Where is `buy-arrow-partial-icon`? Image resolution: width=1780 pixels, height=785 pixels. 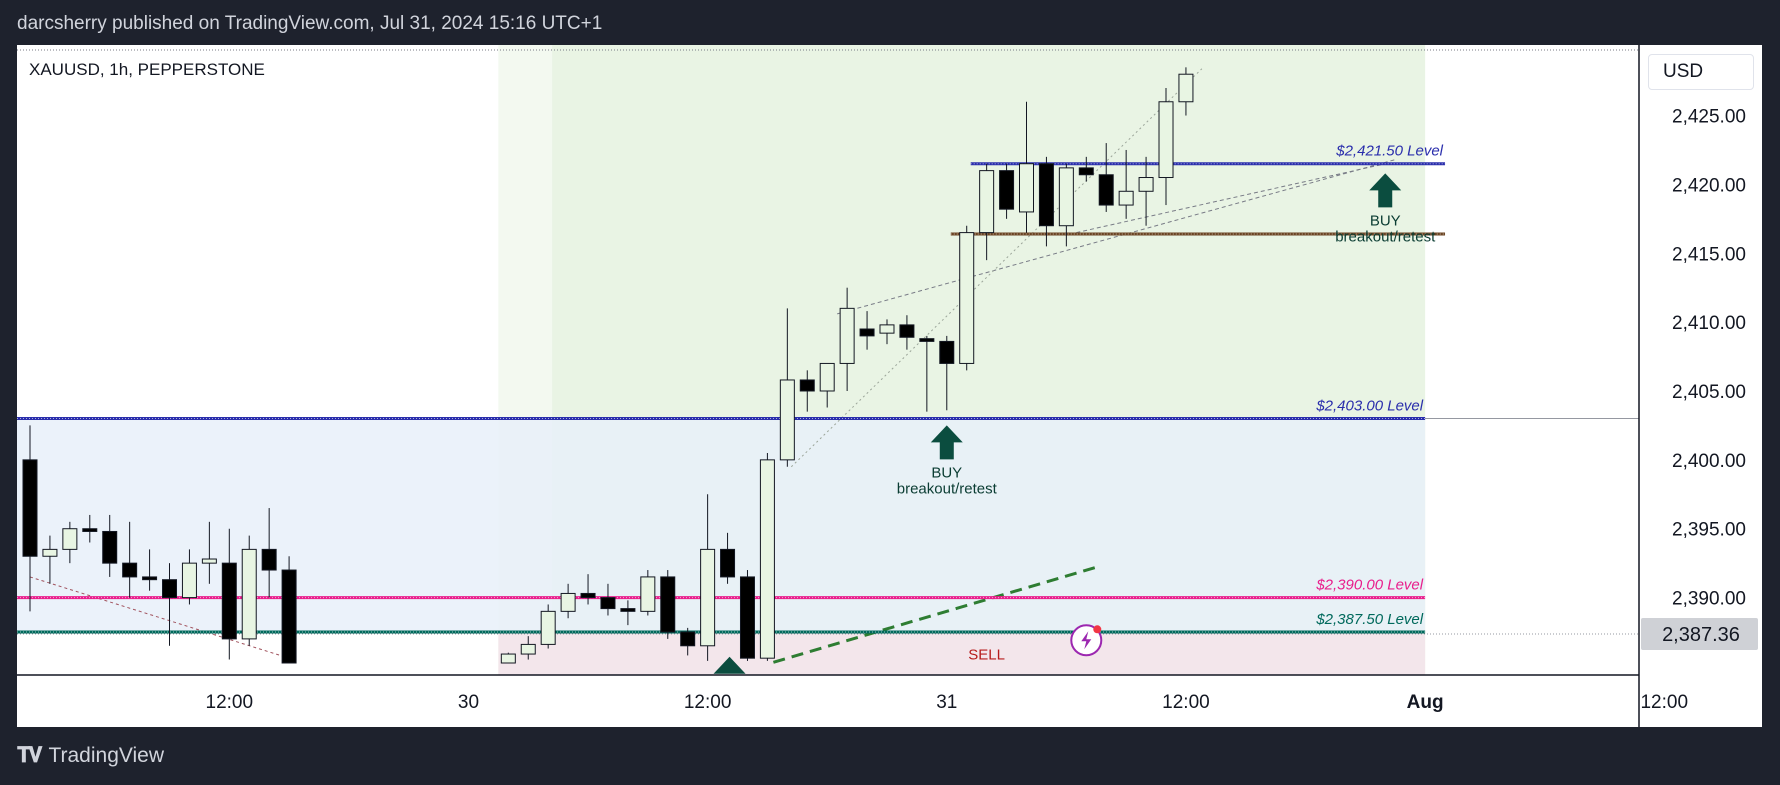
buy-arrow-partial-icon is located at coordinates (729, 665).